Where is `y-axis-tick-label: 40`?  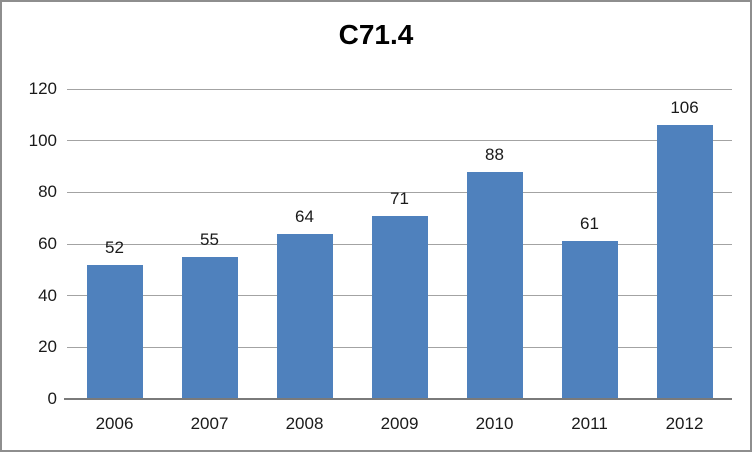 y-axis-tick-label: 40 is located at coordinates (47, 295).